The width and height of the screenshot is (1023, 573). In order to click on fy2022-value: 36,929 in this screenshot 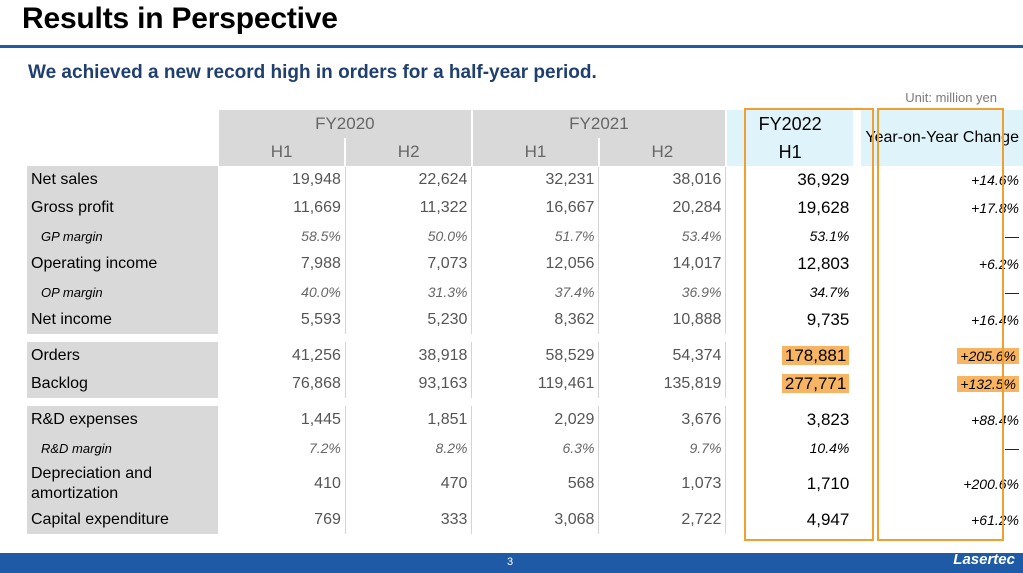, I will do `click(823, 179)`.